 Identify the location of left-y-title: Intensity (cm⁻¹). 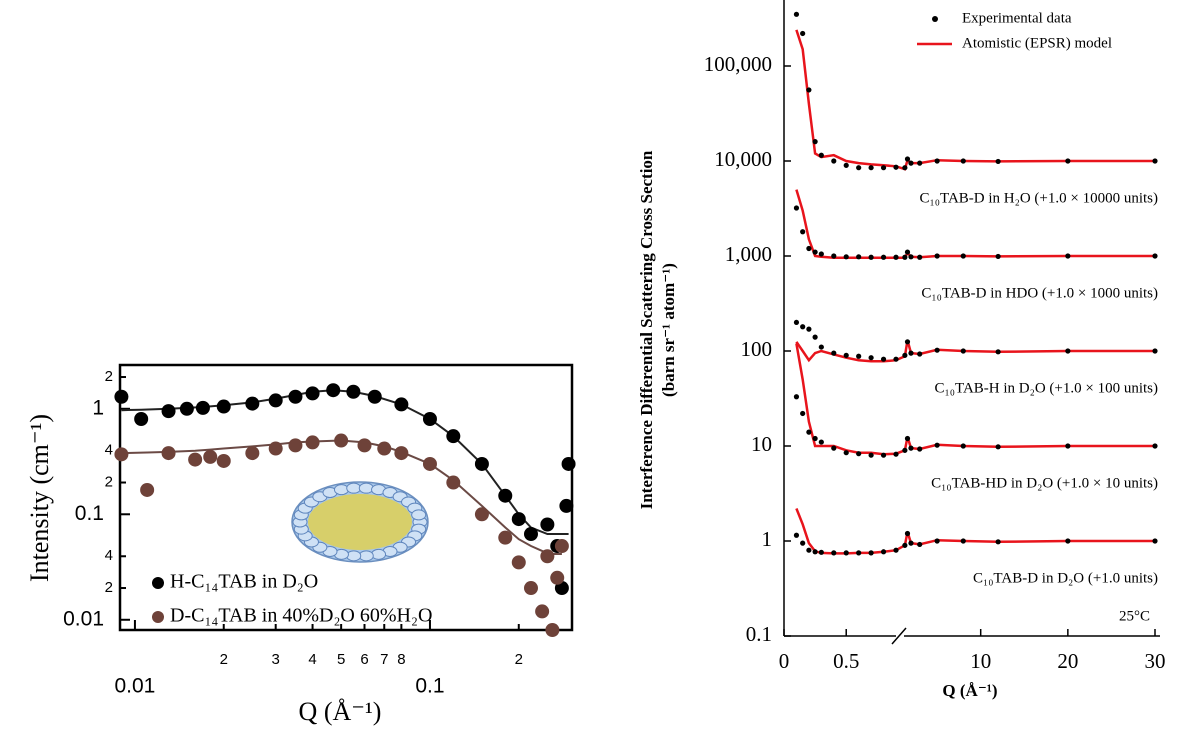
(39, 498).